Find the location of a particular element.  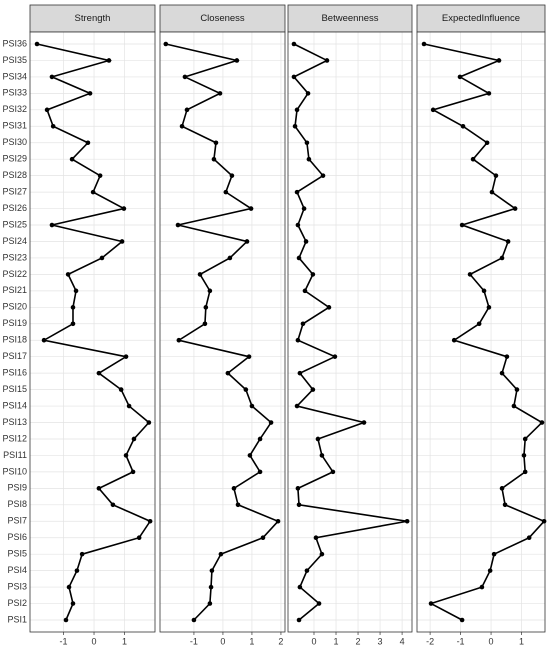

y-tick-label: PSI20 is located at coordinates (14, 307).